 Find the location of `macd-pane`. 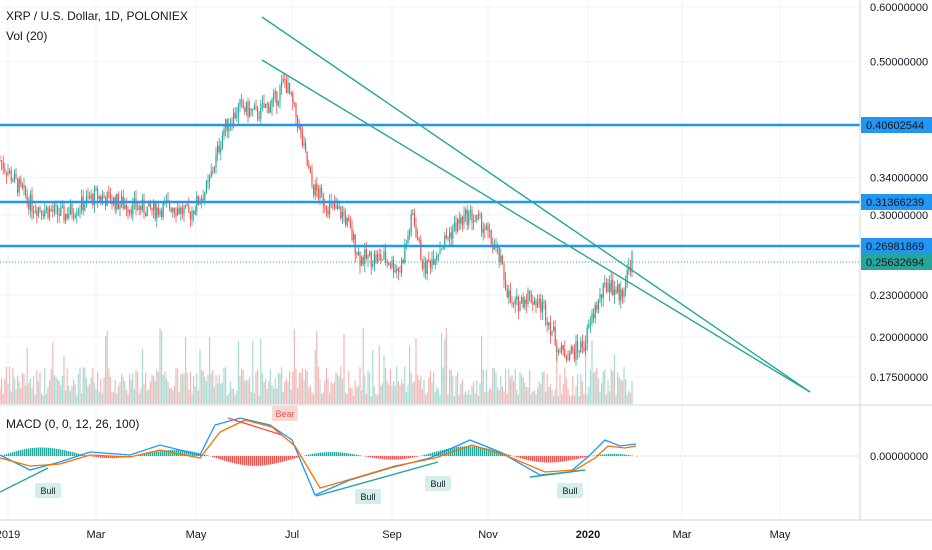

macd-pane is located at coordinates (430, 457).